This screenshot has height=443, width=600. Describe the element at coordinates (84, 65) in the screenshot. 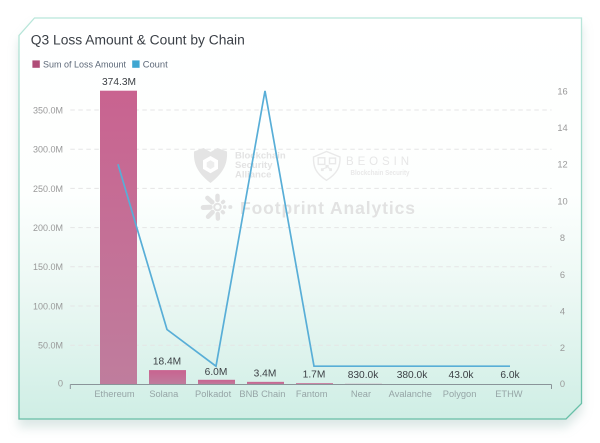

I see `svg-text: Sum of Loss Amount` at that location.